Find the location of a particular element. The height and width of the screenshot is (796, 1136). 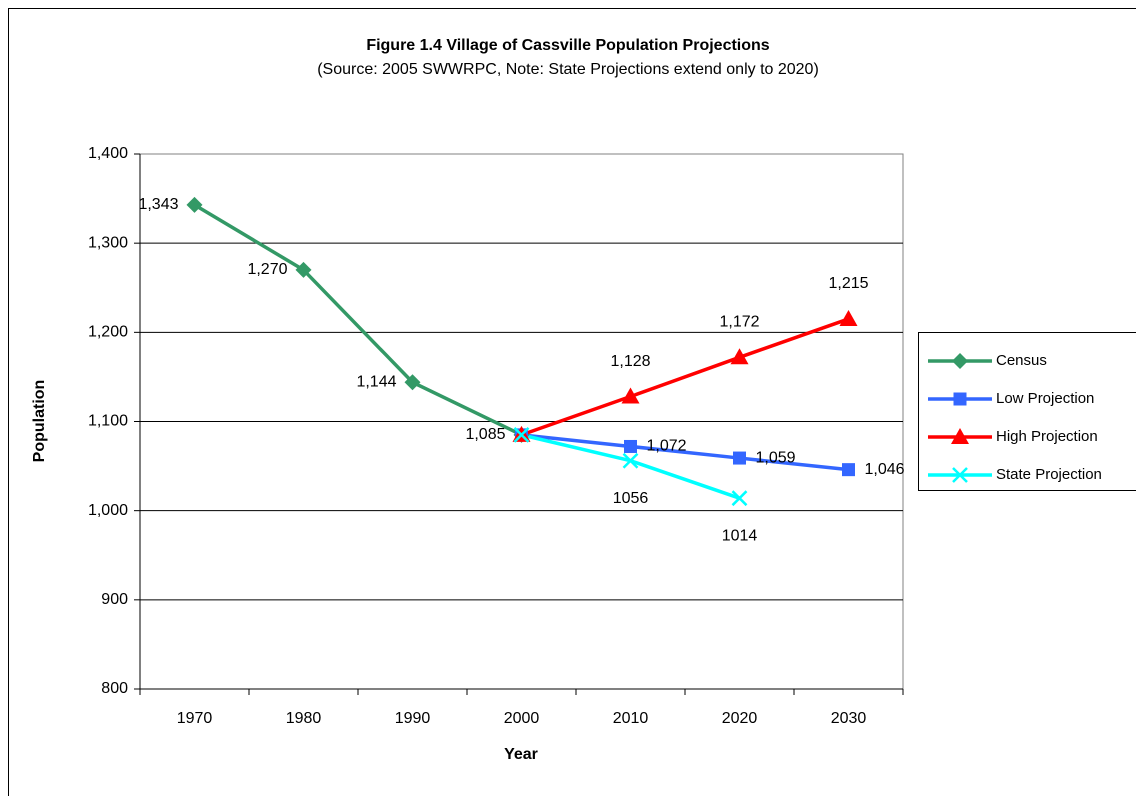

data-label: 1,343 is located at coordinates (158, 204).